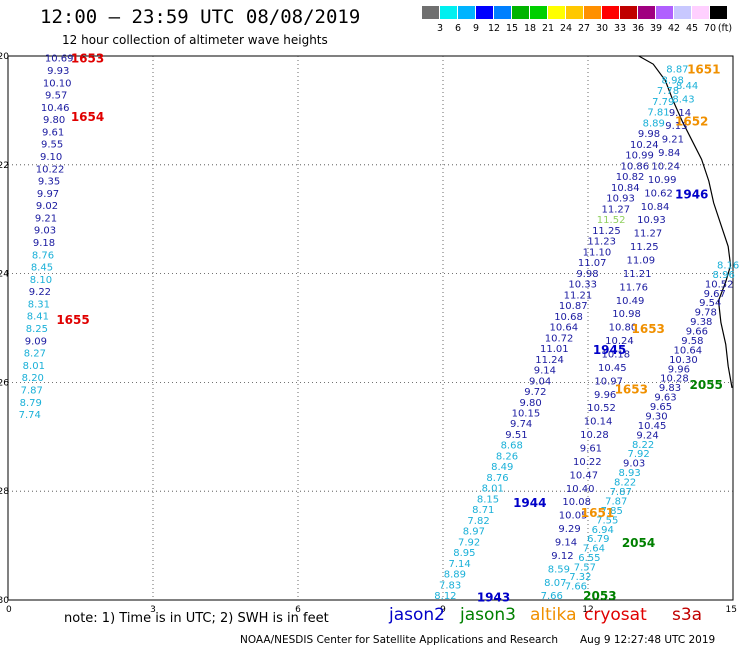 The height and width of the screenshot is (650, 740). I want to click on wave-height-value: 6.79, so click(598, 539).